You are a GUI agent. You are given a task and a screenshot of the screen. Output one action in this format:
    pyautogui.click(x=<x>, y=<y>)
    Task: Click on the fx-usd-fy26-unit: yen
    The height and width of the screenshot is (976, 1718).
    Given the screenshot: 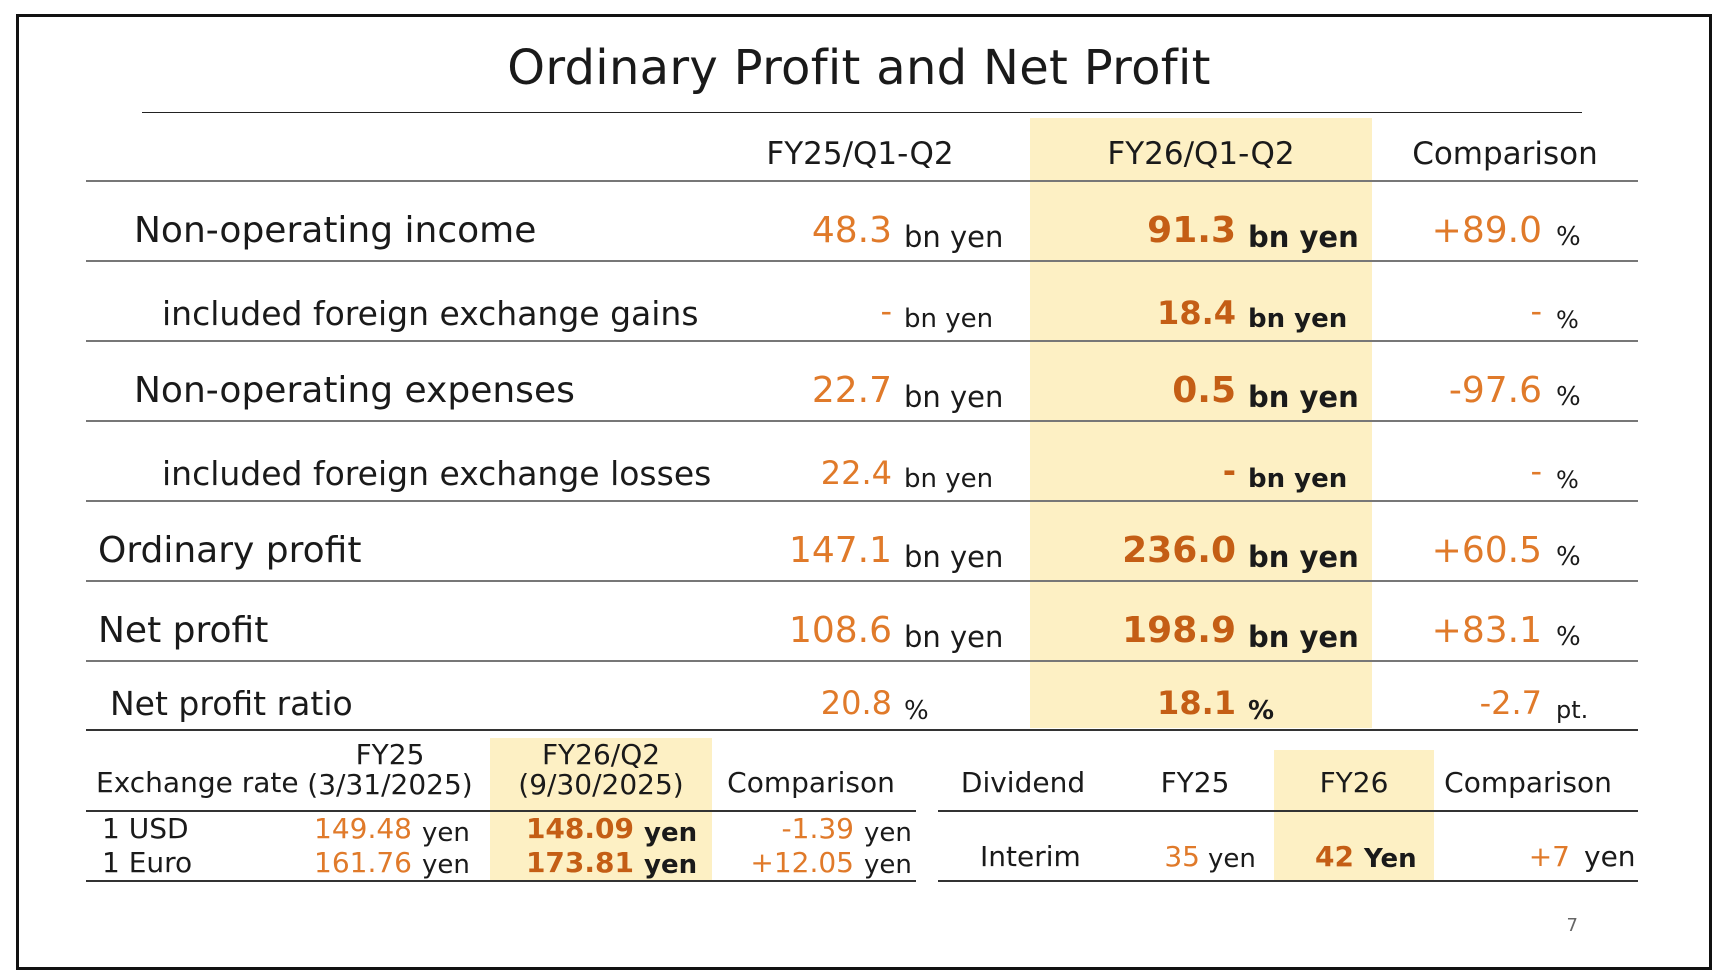 What is the action you would take?
    pyautogui.click(x=671, y=833)
    